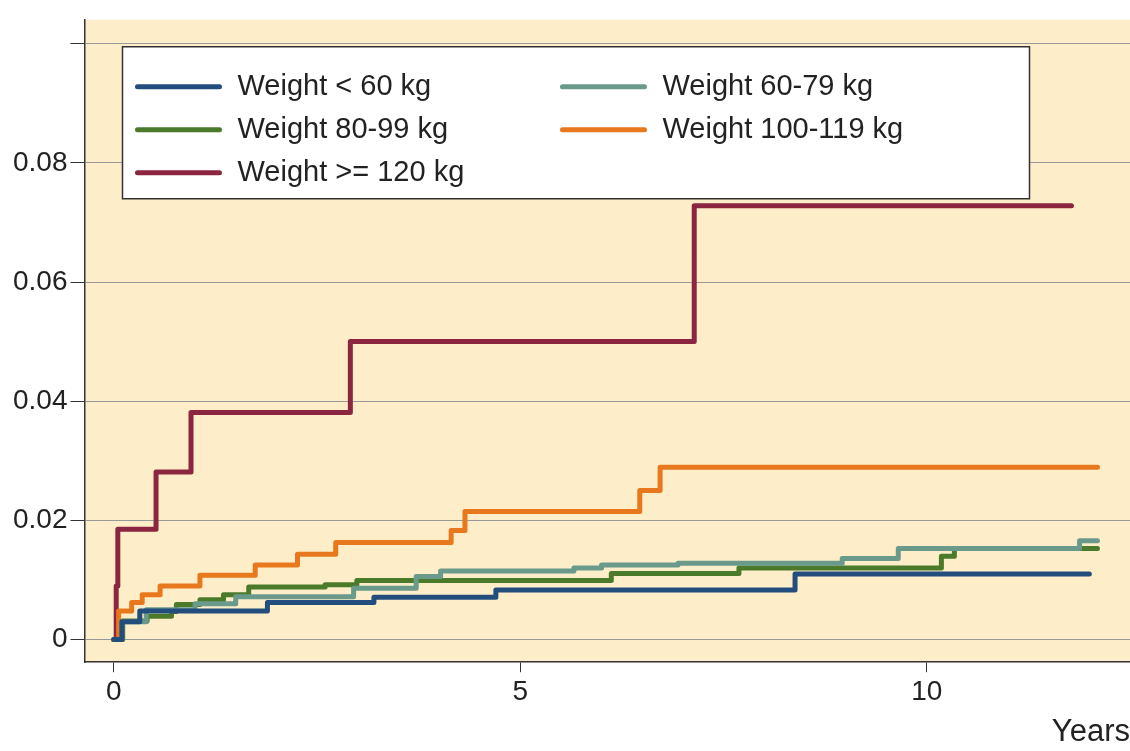 This screenshot has width=1130, height=751. Describe the element at coordinates (113, 690) in the screenshot. I see `x-tick-label: 0` at that location.